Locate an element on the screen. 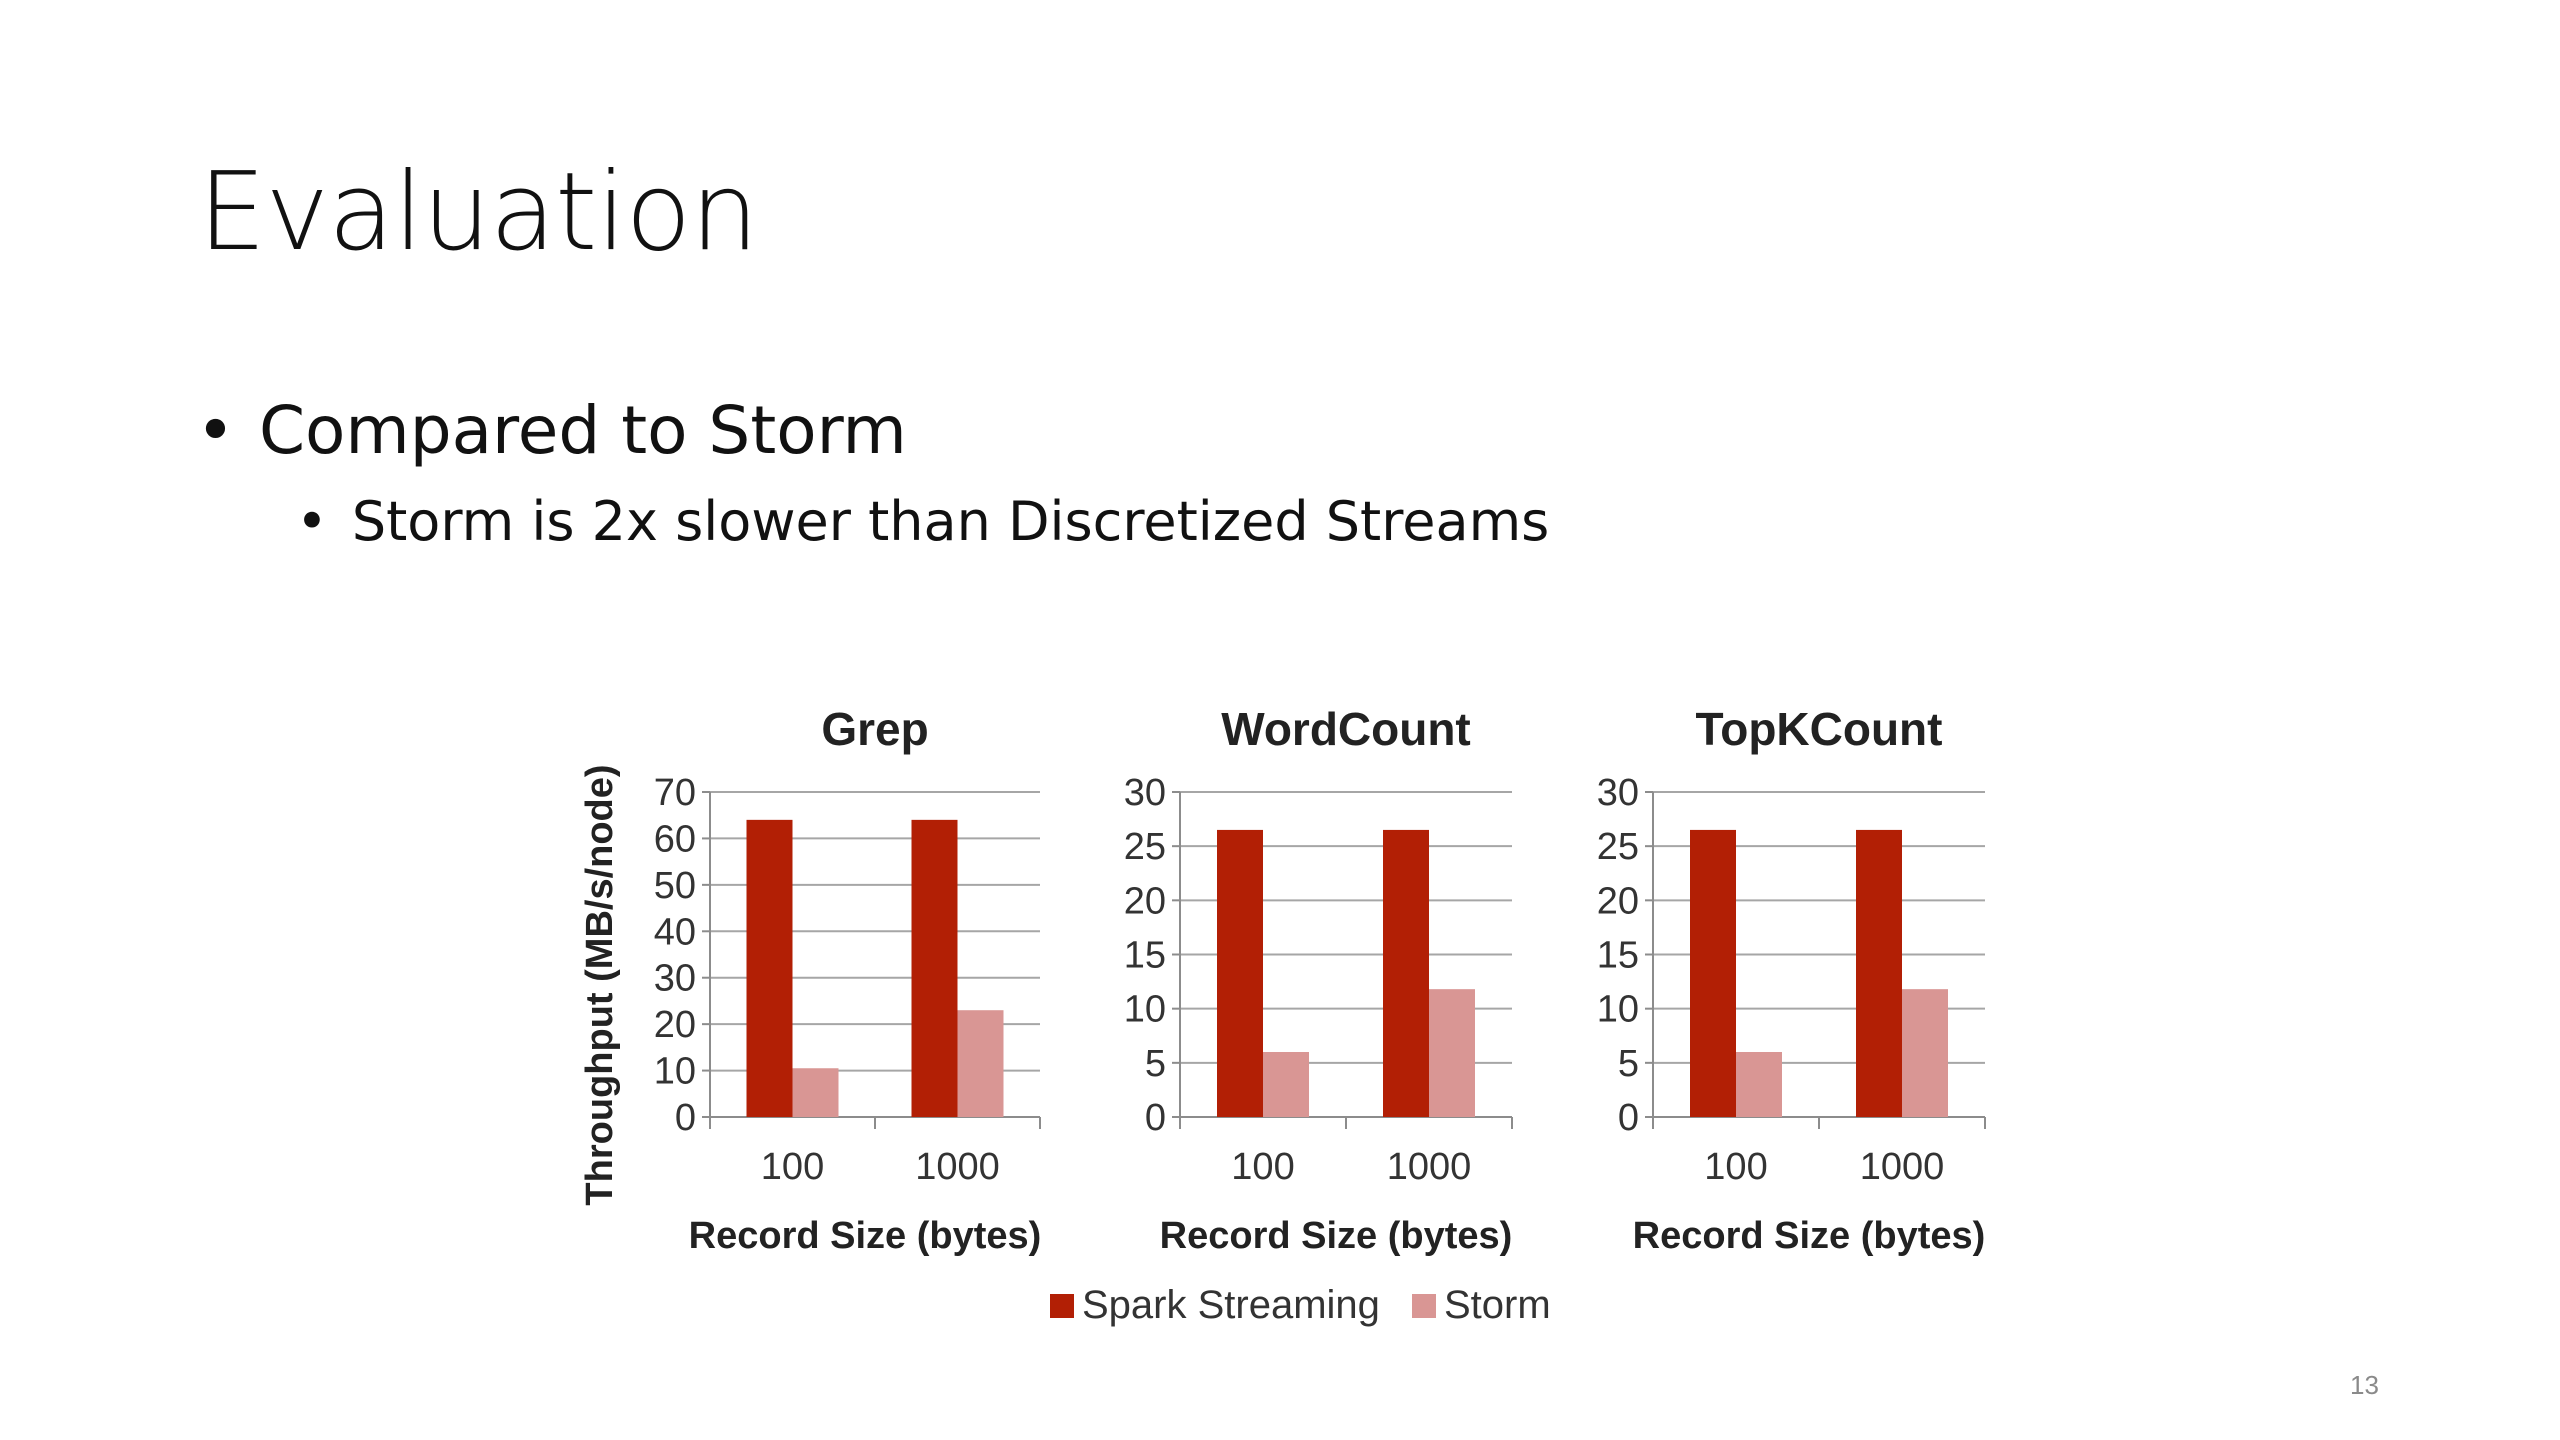  y-axis-label: Throughput (MB/s/node) is located at coordinates (600, 984).